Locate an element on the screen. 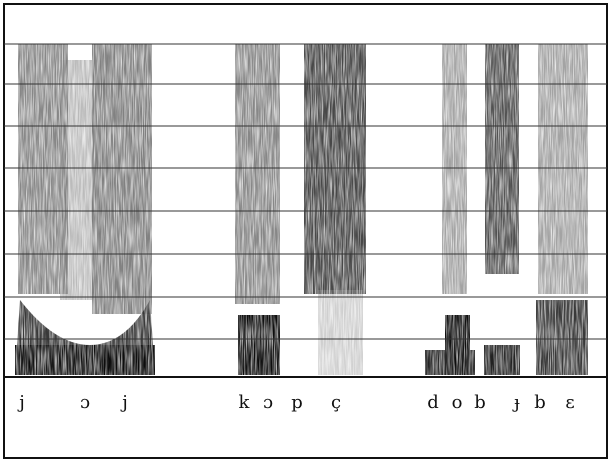 The image size is (611, 462). phone-label: ɟ is located at coordinates (516, 402).